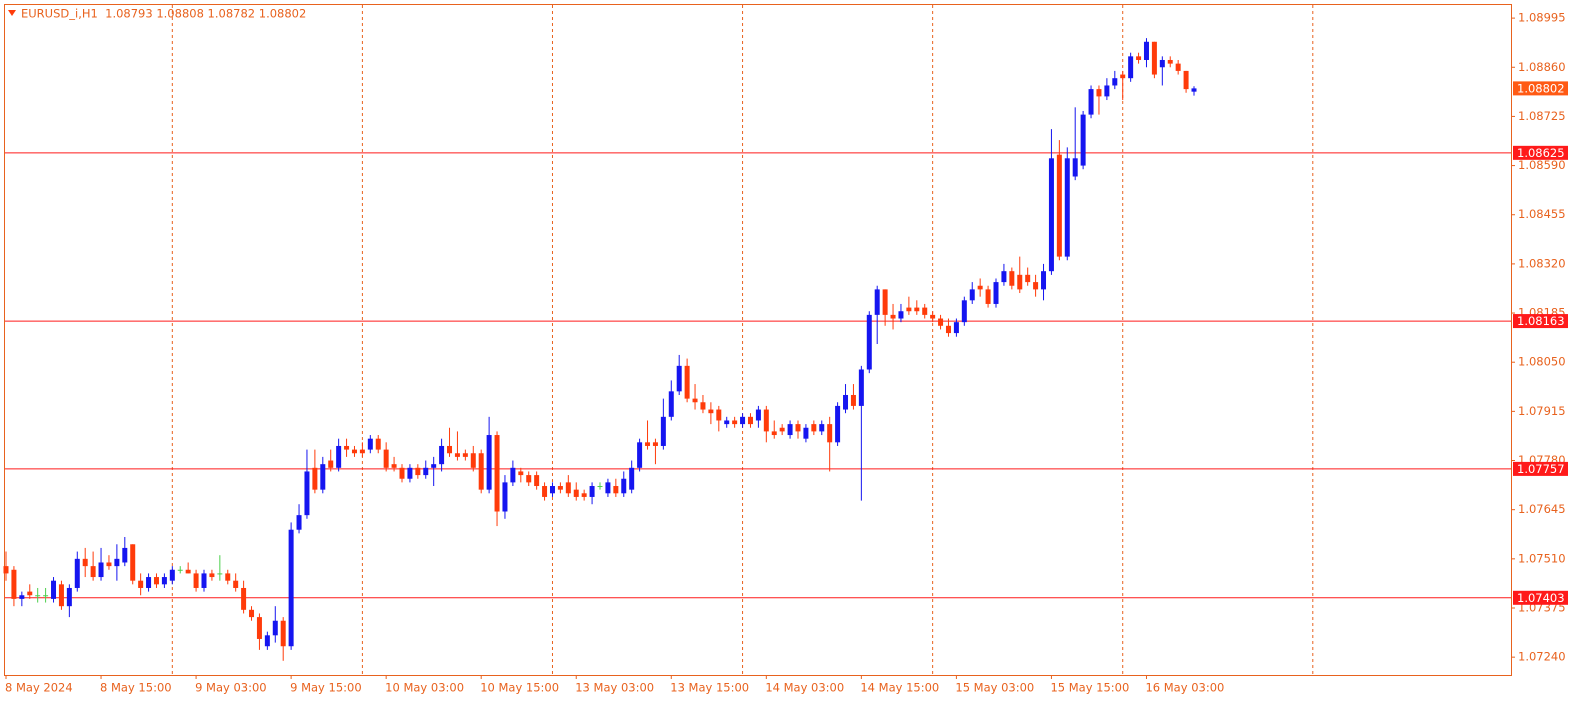 The image size is (1586, 713). What do you see at coordinates (1542, 362) in the screenshot?
I see `y-tick-label: 1.08050` at bounding box center [1542, 362].